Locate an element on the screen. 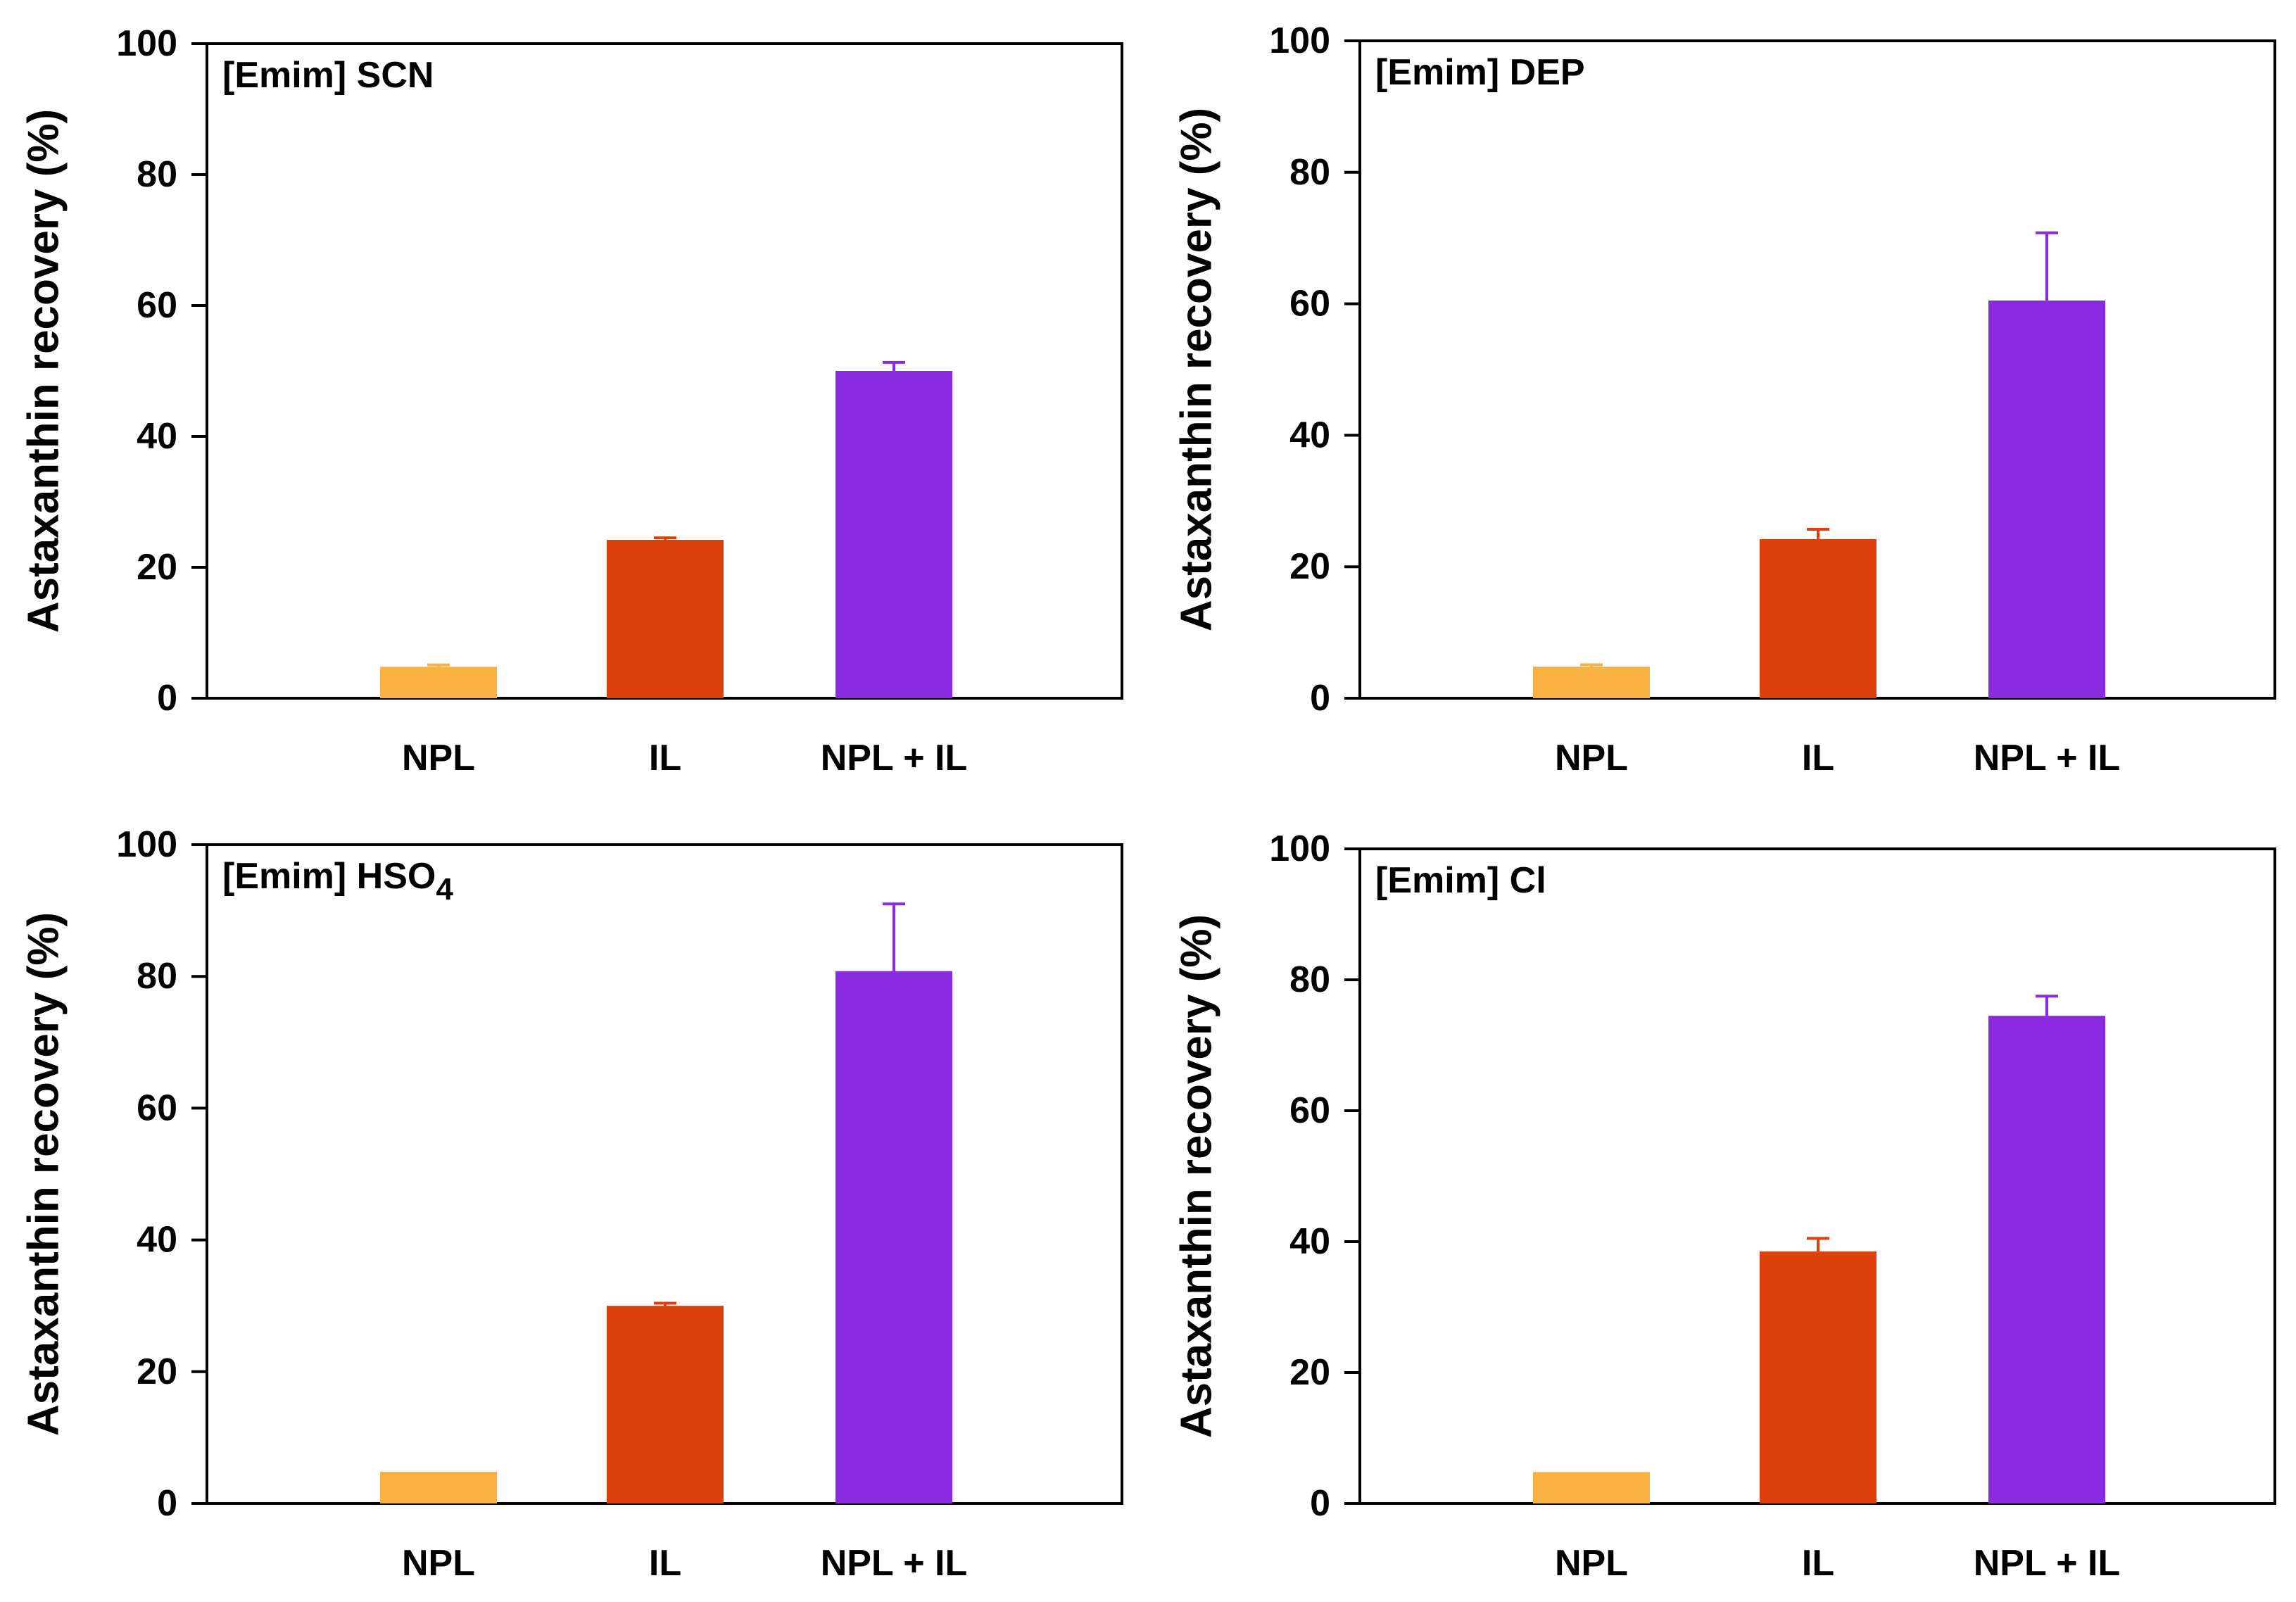 This screenshot has width=2296, height=1602. panel-title-main: [Emim] SCN is located at coordinates (328, 75).